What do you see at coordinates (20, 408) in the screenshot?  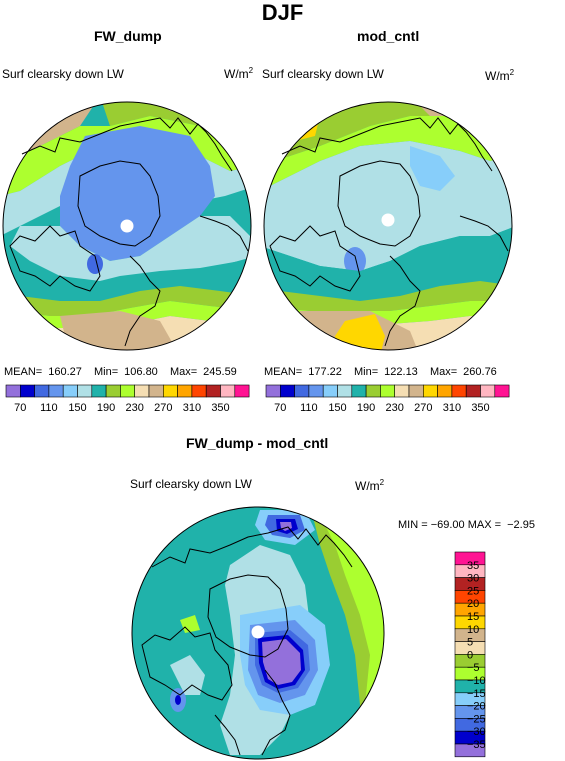 I see `colorbar-panel-1-tick-label: 70` at bounding box center [20, 408].